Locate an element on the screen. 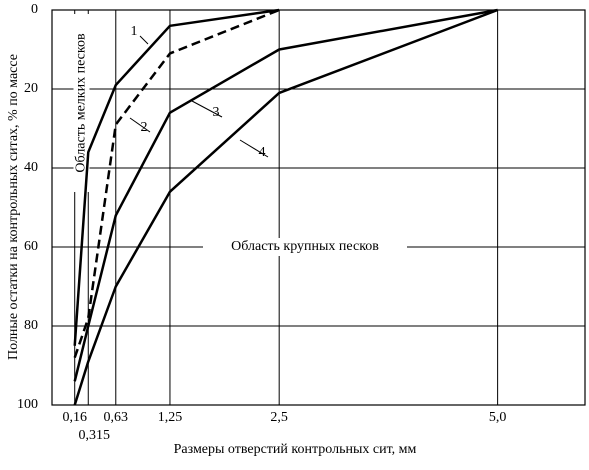 This screenshot has width=589, height=470. x-tick-label: 0,16 is located at coordinates (74, 417).